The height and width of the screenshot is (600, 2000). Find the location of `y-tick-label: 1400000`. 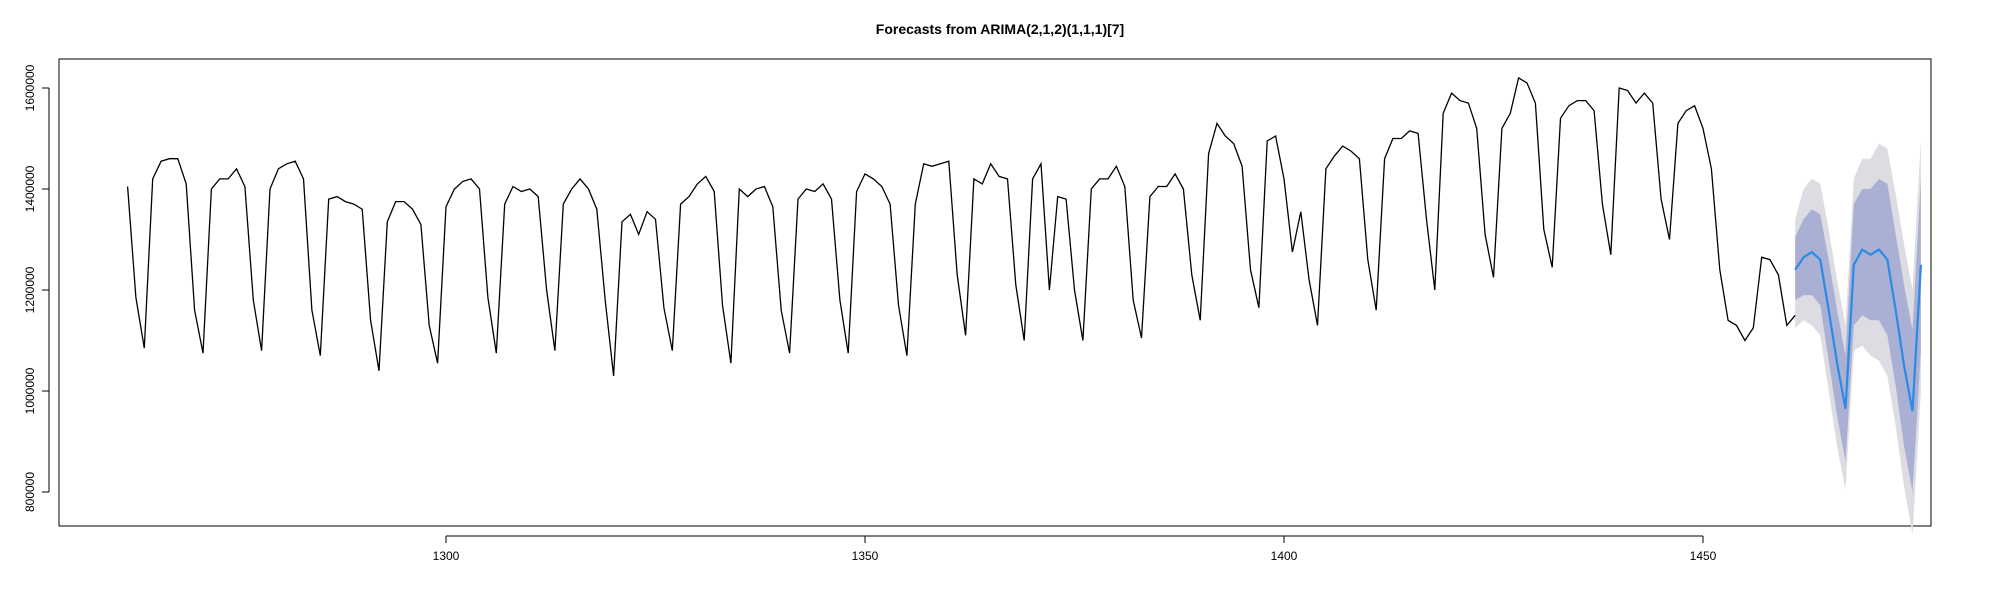

y-tick-label: 1400000 is located at coordinates (30, 188).